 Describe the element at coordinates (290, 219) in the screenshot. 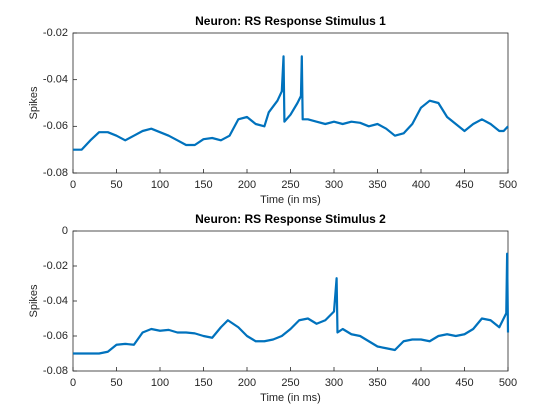

I see `chart-title: Neuron: RS Response Stimulus 2` at that location.